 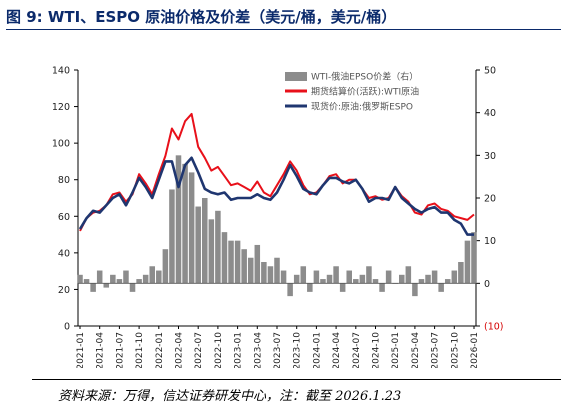 What do you see at coordinates (140, 350) in the screenshot?
I see `x-tick-label: 2021-10` at bounding box center [140, 350].